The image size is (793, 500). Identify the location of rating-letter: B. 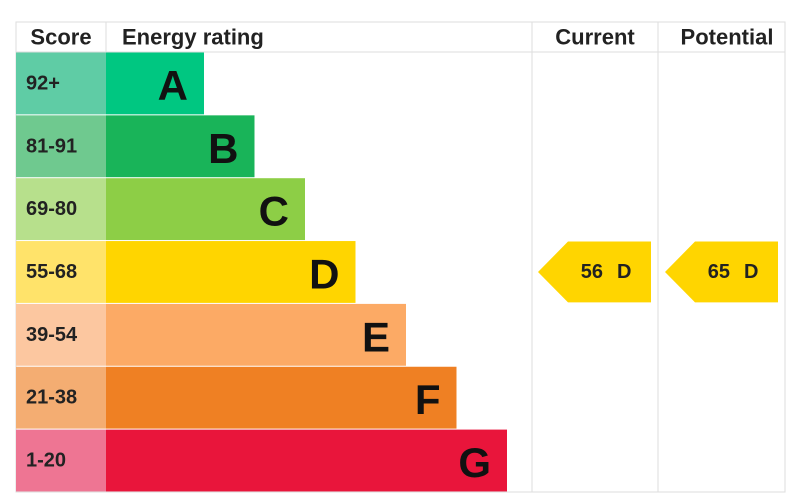
(223, 148).